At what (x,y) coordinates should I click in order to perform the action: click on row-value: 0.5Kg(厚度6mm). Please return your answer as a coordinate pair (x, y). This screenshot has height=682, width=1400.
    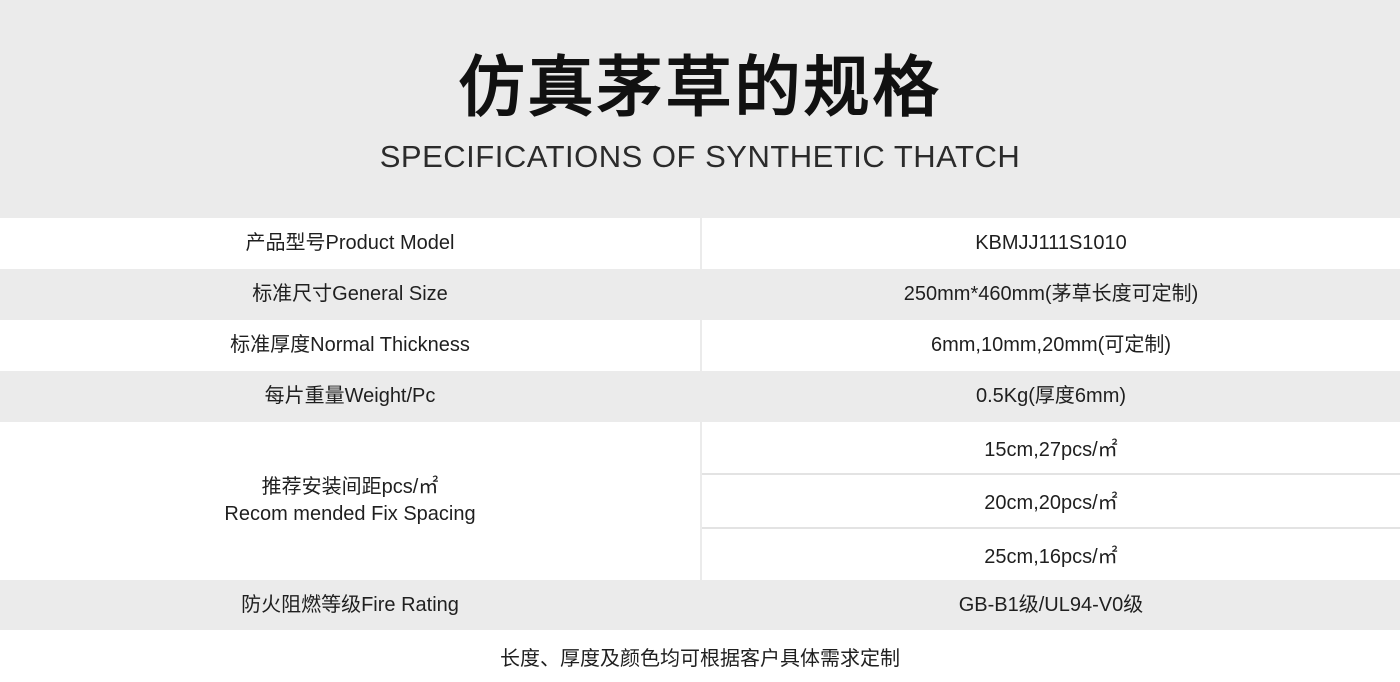
    Looking at the image, I should click on (1050, 396).